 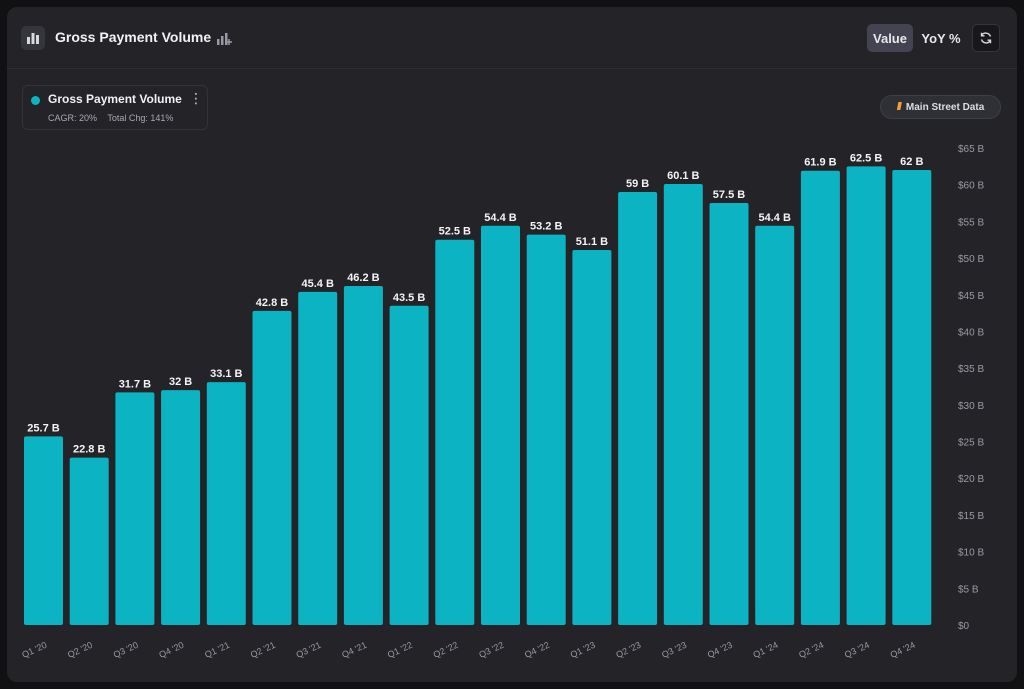 What do you see at coordinates (766, 650) in the screenshot?
I see `x-tick-label: Q1 '24` at bounding box center [766, 650].